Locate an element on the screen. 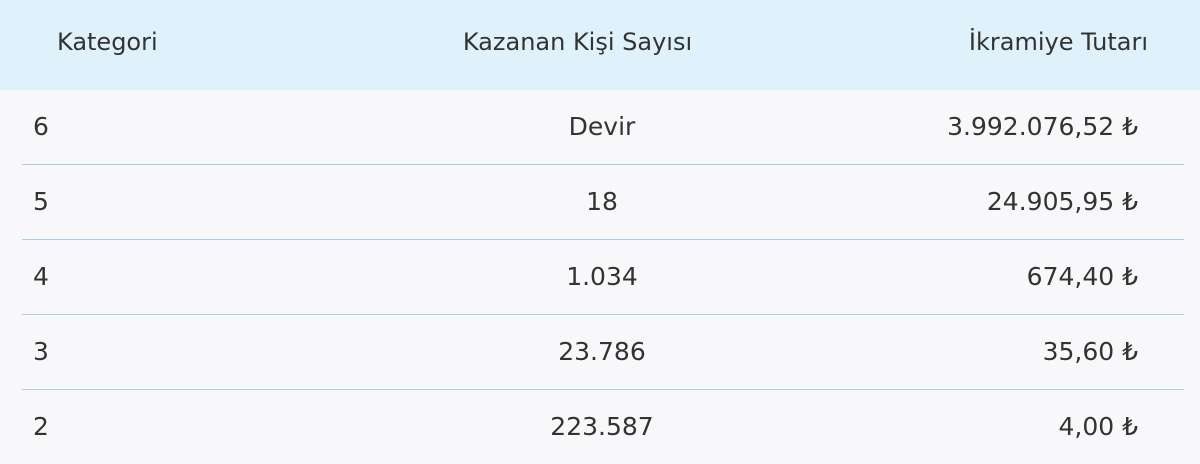 The width and height of the screenshot is (1200, 464). cell-kazanan: 23.786 is located at coordinates (602, 351).